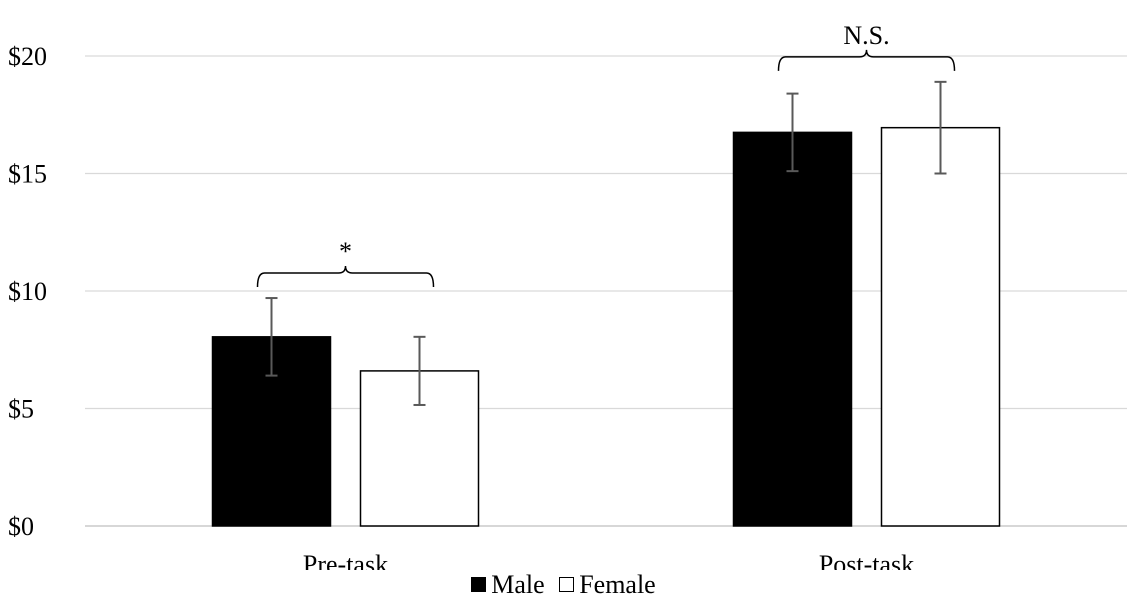 Image resolution: width=1127 pixels, height=601 pixels. What do you see at coordinates (617, 584) in the screenshot?
I see `legend-label-female: Female` at bounding box center [617, 584].